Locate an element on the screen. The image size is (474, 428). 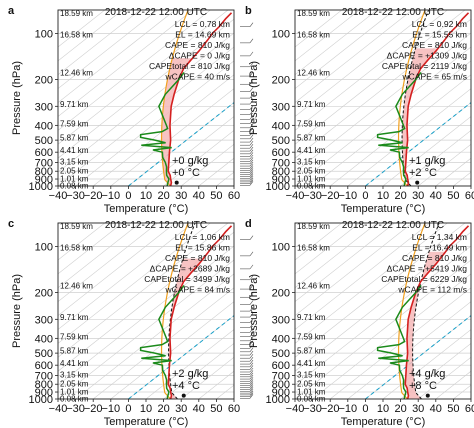
height-label: 18.59 km is located at coordinates (76, 13).